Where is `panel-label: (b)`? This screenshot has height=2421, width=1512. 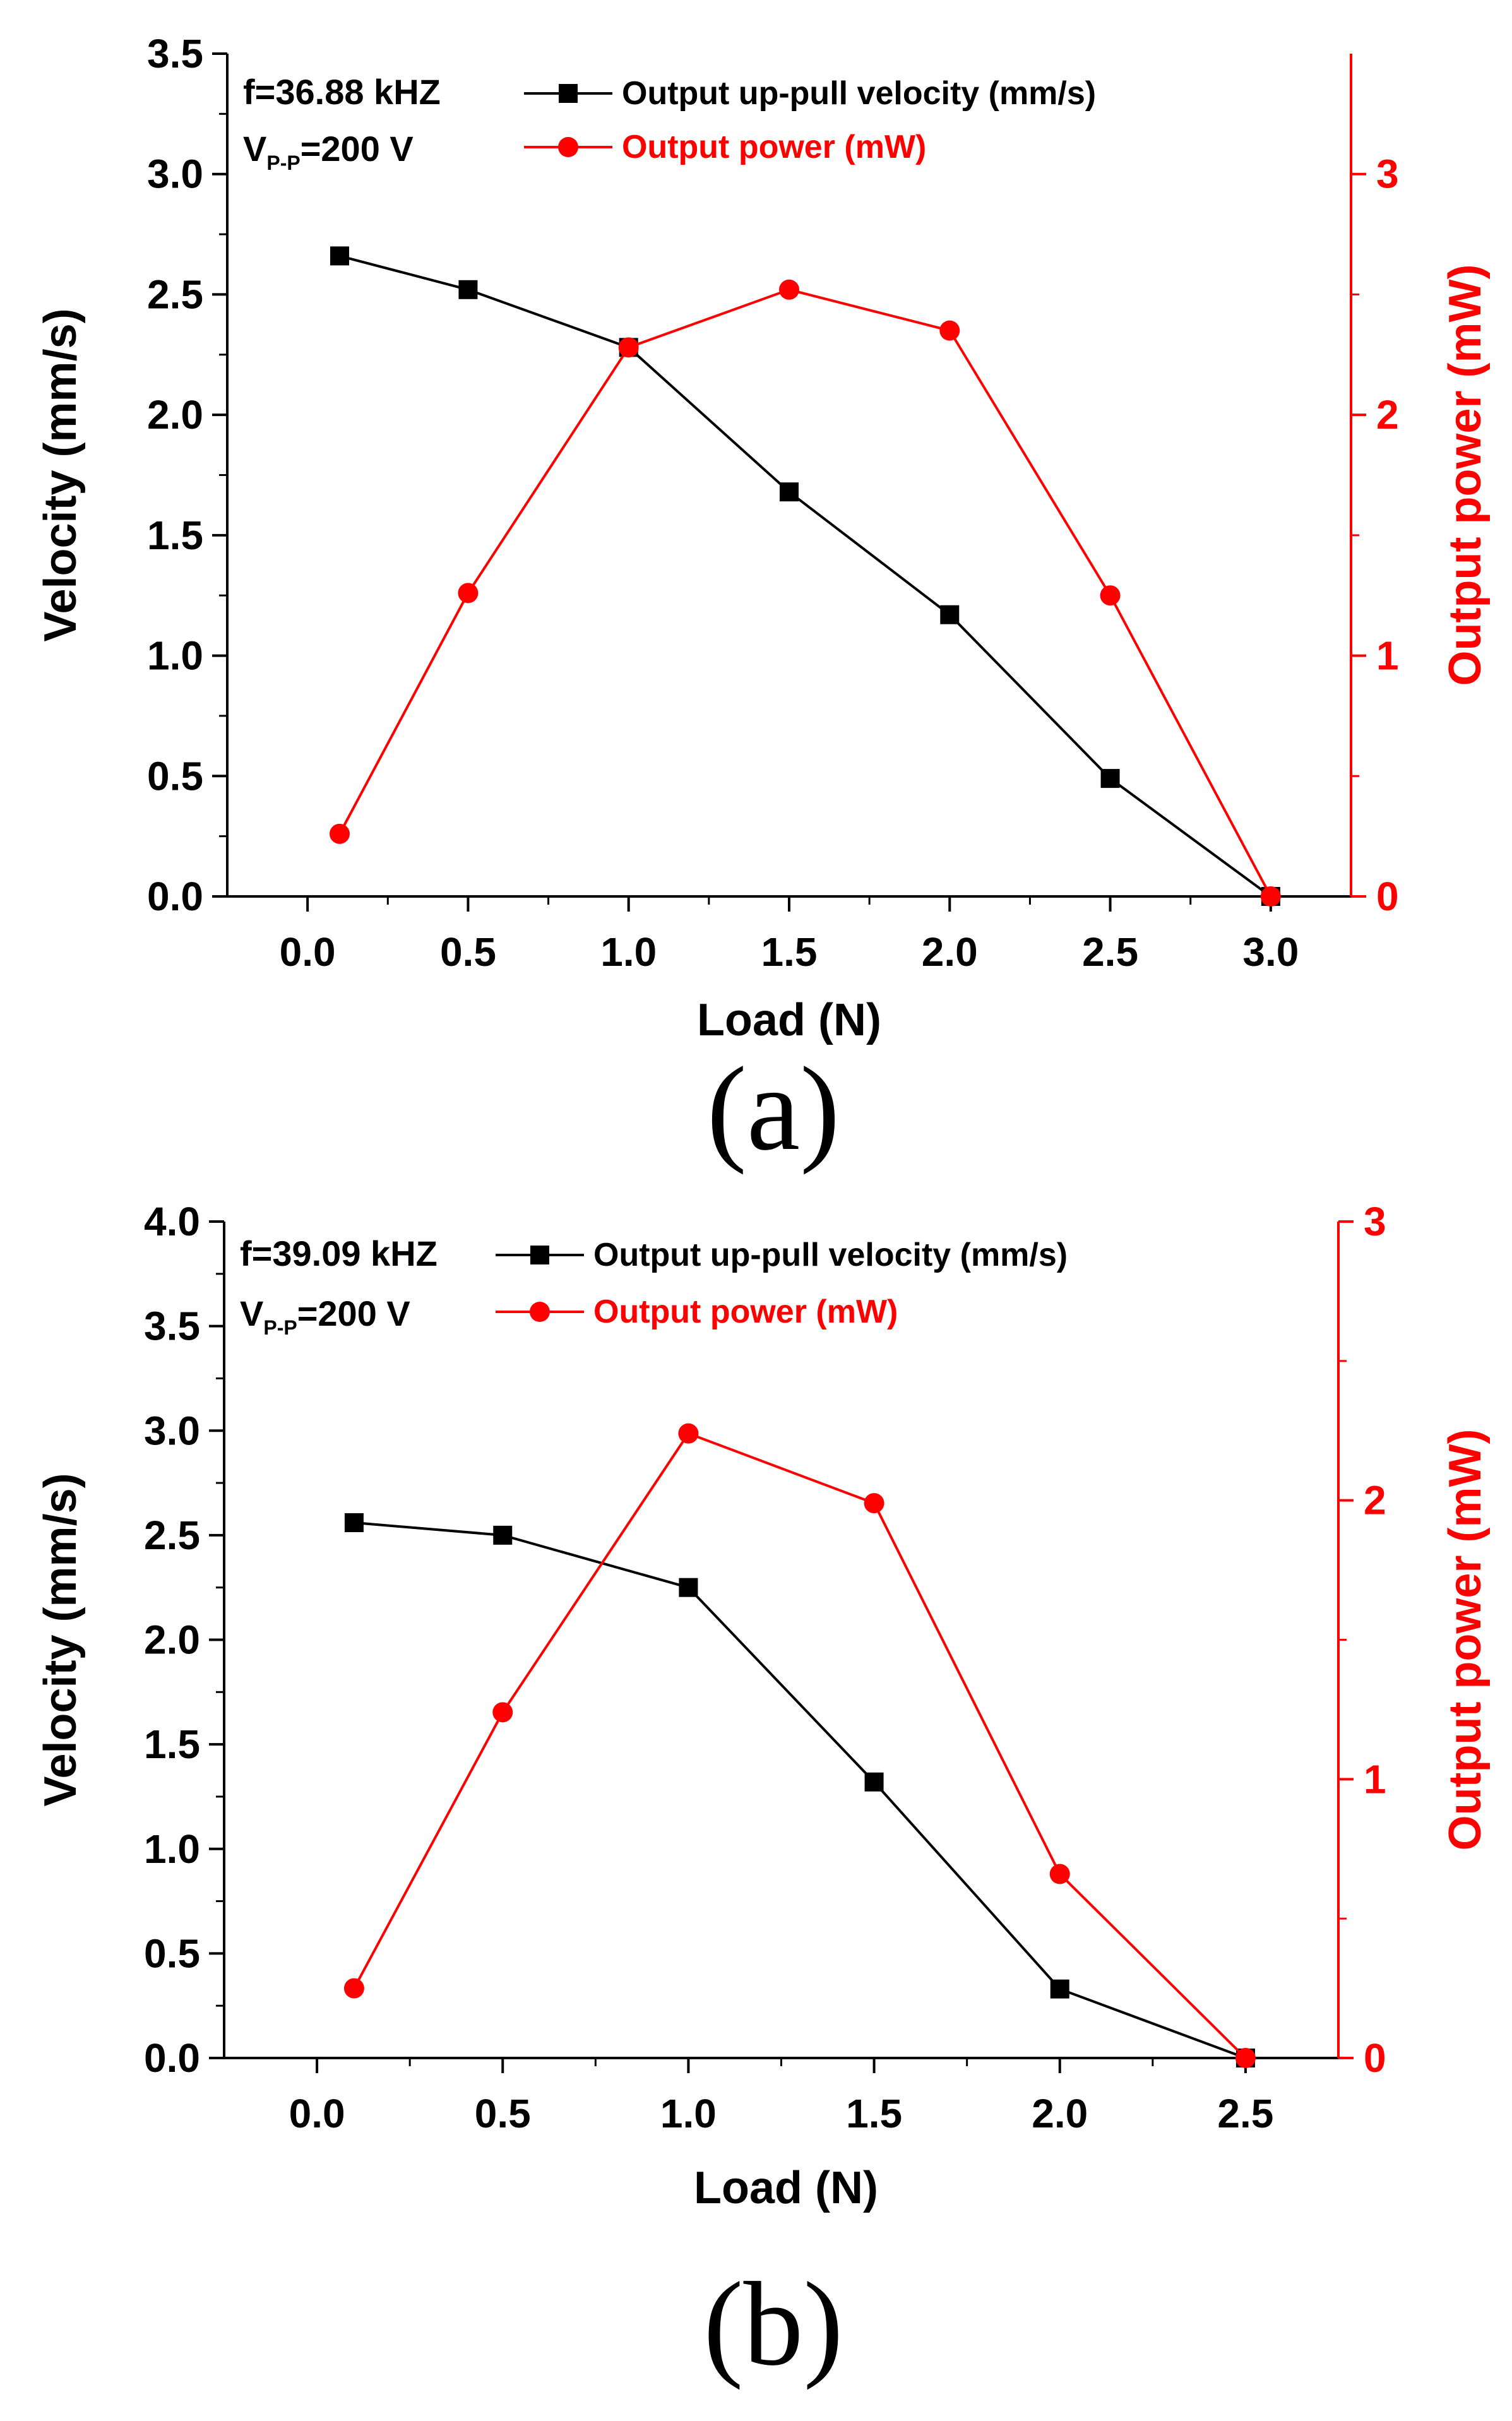
panel-label: (b) is located at coordinates (773, 2324).